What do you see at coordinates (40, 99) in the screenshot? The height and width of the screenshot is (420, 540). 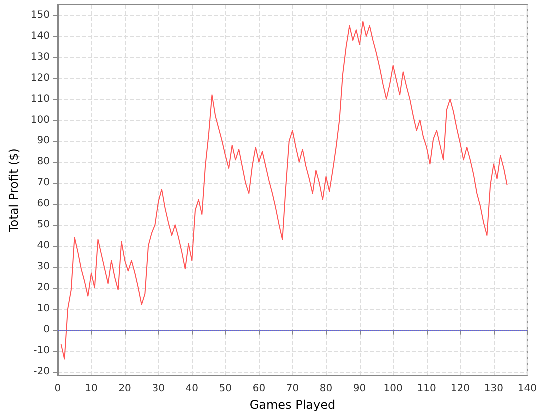 I see `y-tick-label: 110` at bounding box center [40, 99].